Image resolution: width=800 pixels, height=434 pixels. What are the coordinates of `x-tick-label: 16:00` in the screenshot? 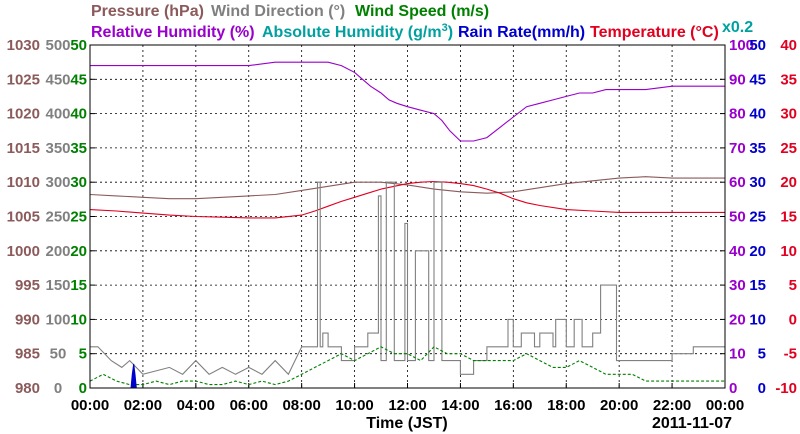 It's located at (513, 405).